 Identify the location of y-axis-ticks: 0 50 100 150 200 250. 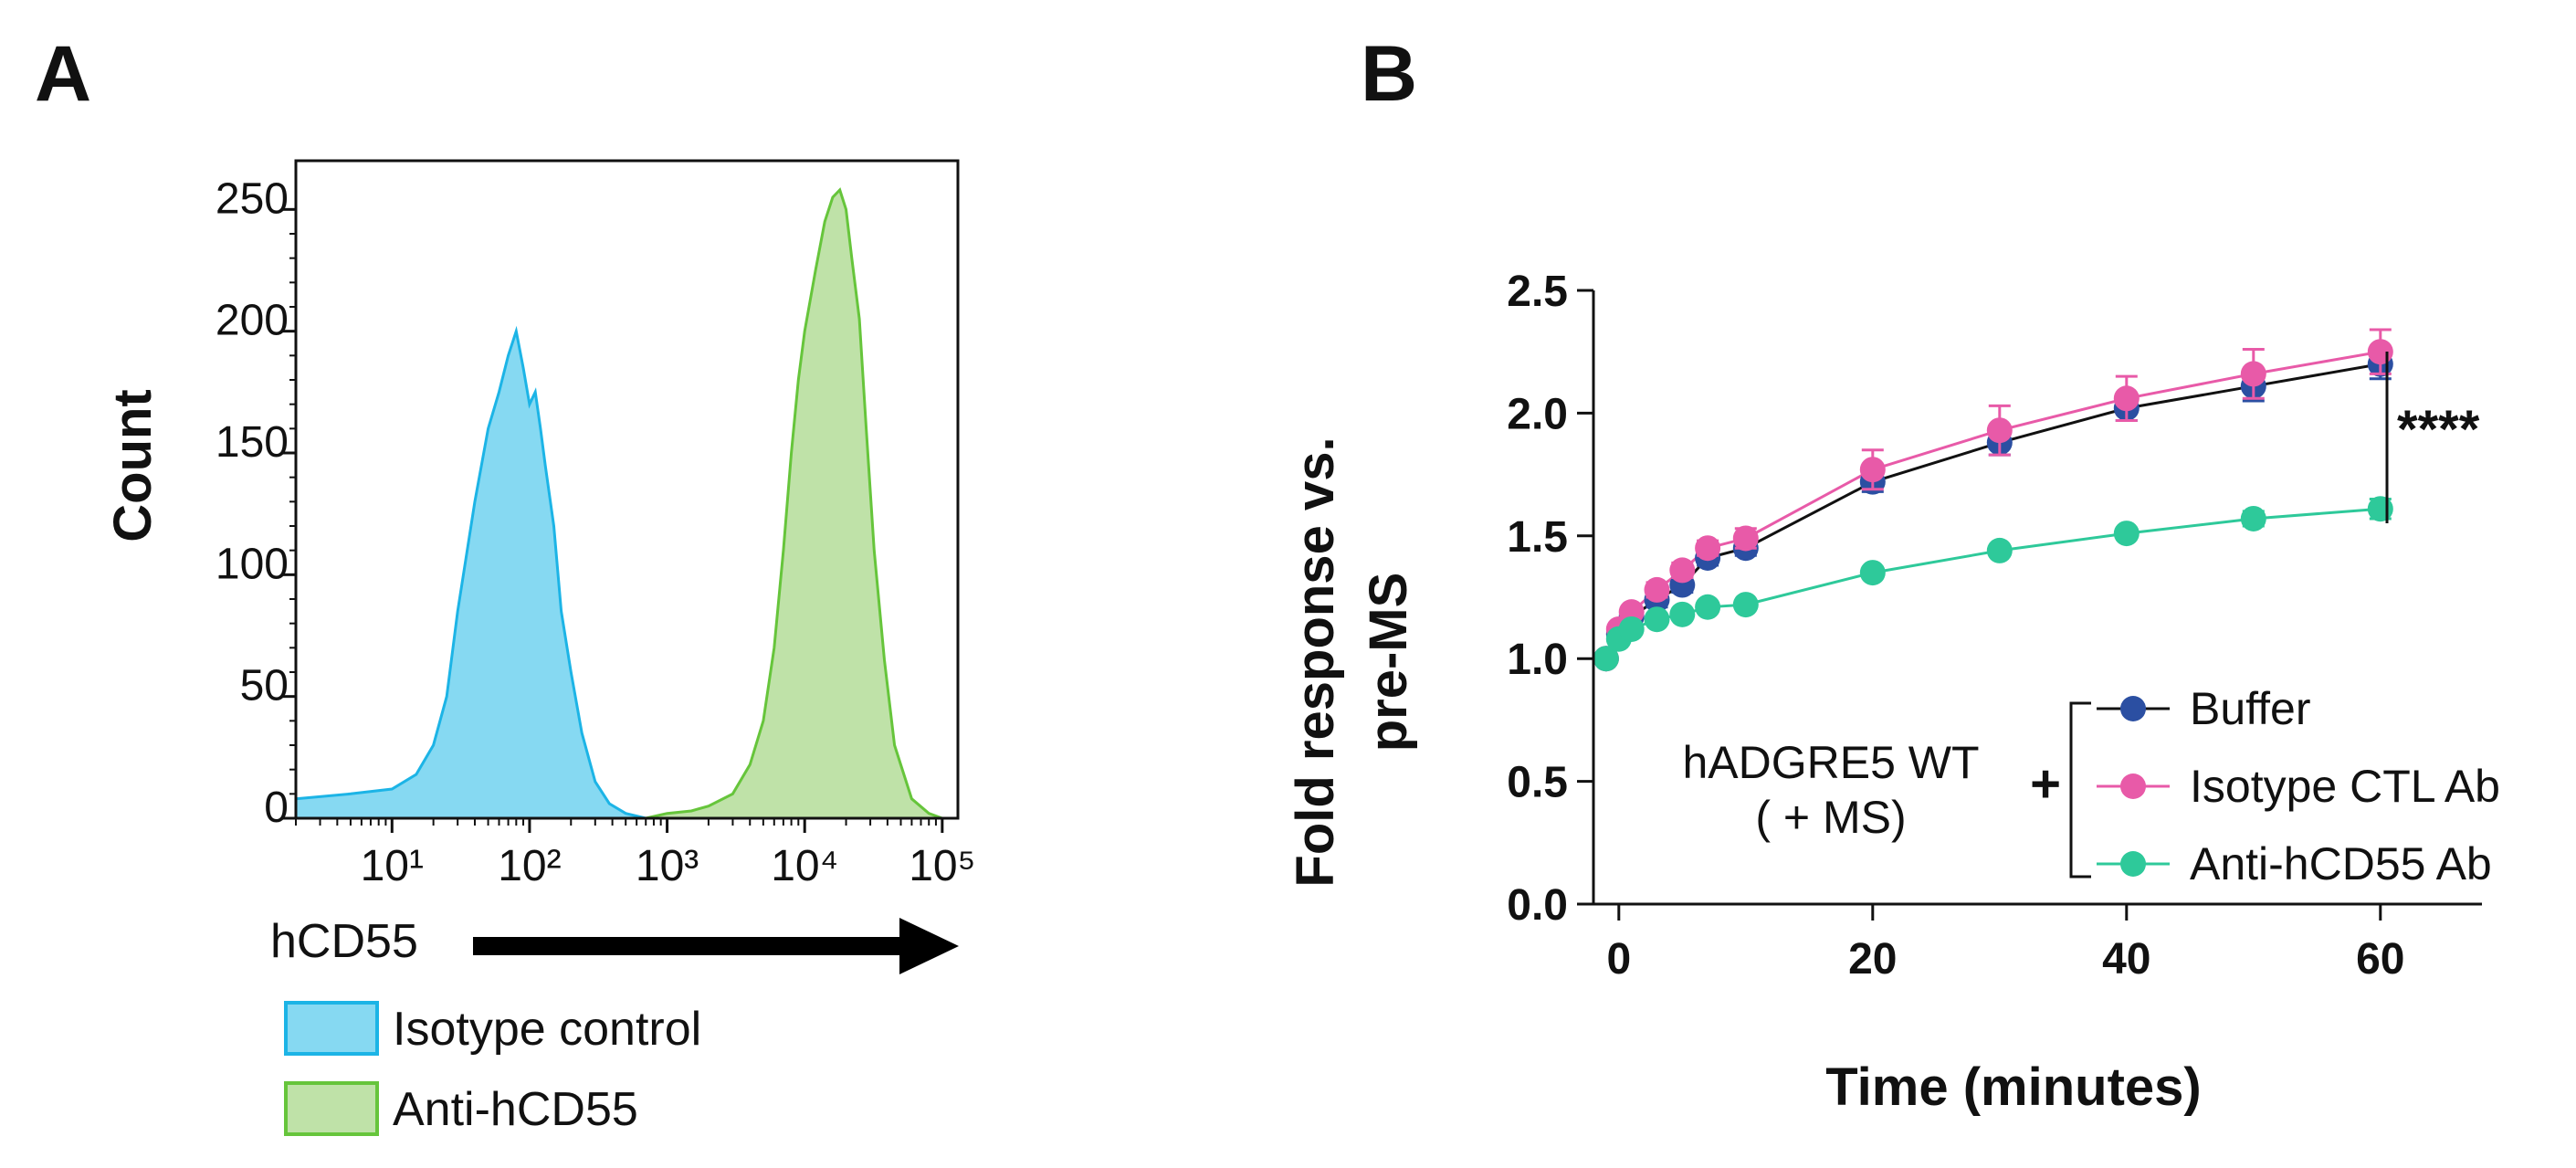
(256, 503).